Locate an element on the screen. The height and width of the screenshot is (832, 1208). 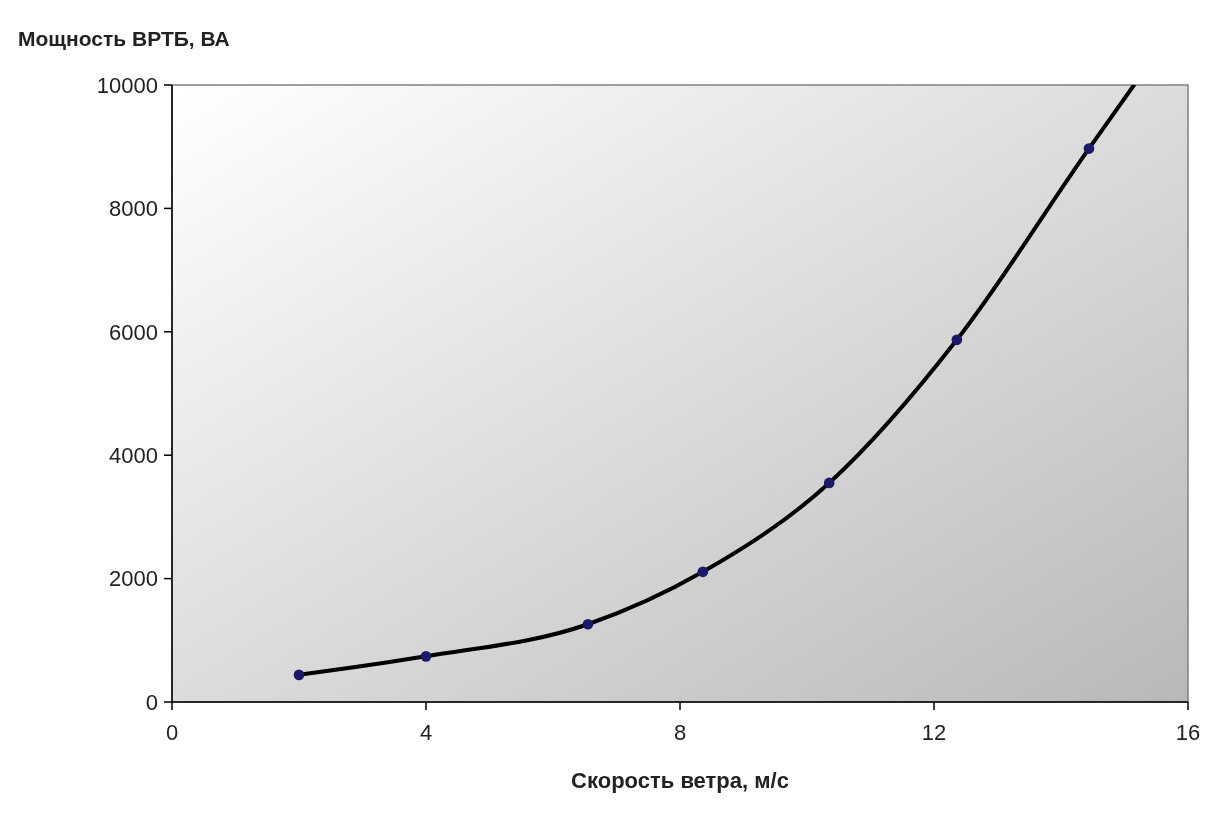
y-tick-label: 2000 is located at coordinates (133, 579).